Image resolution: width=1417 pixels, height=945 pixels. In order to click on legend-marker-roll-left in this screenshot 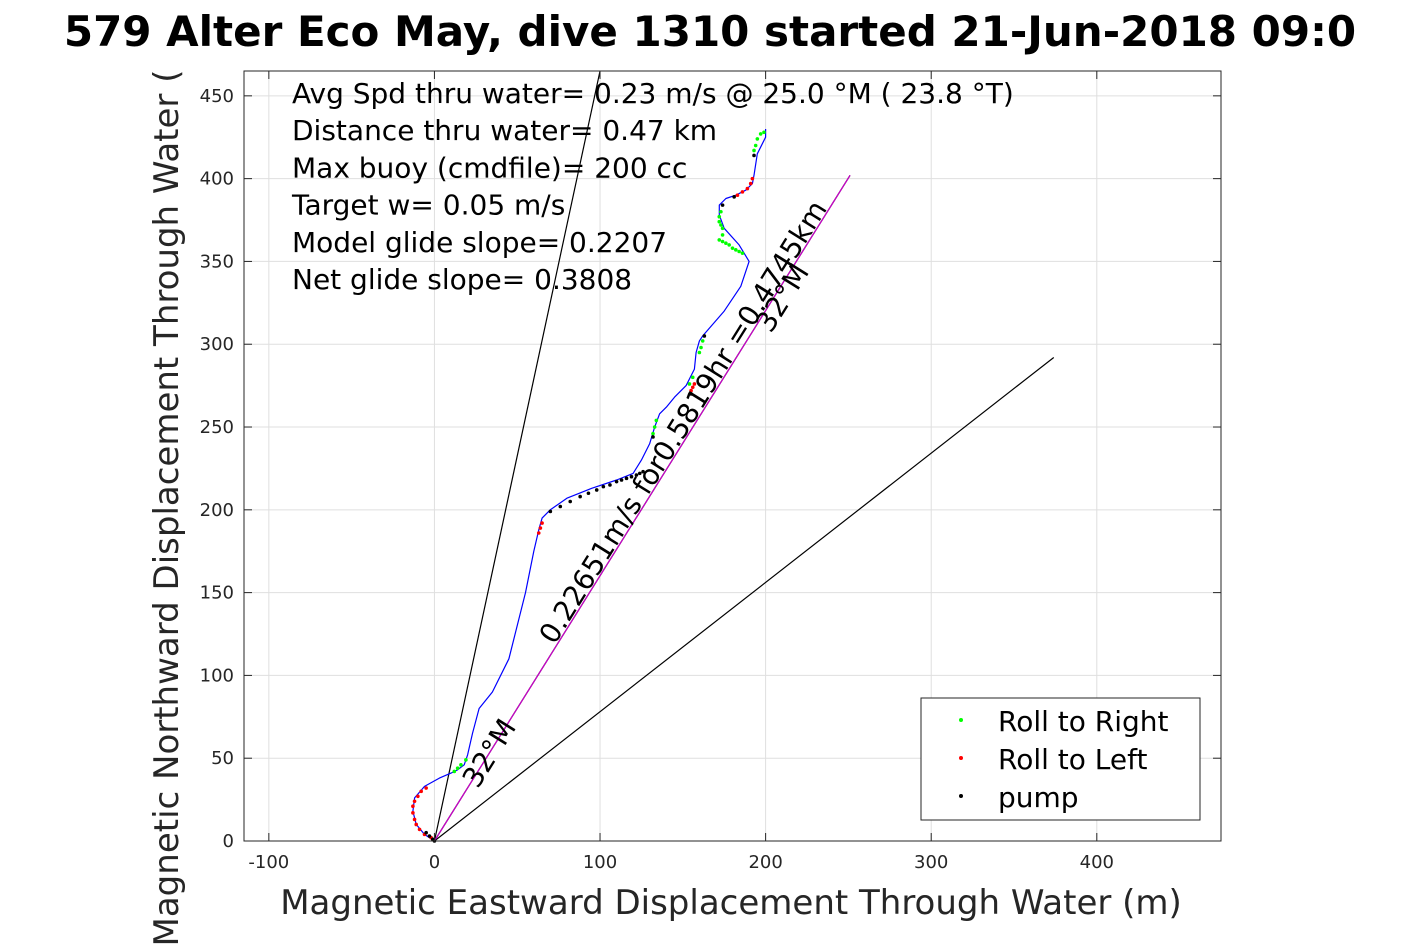, I will do `click(961, 758)`.